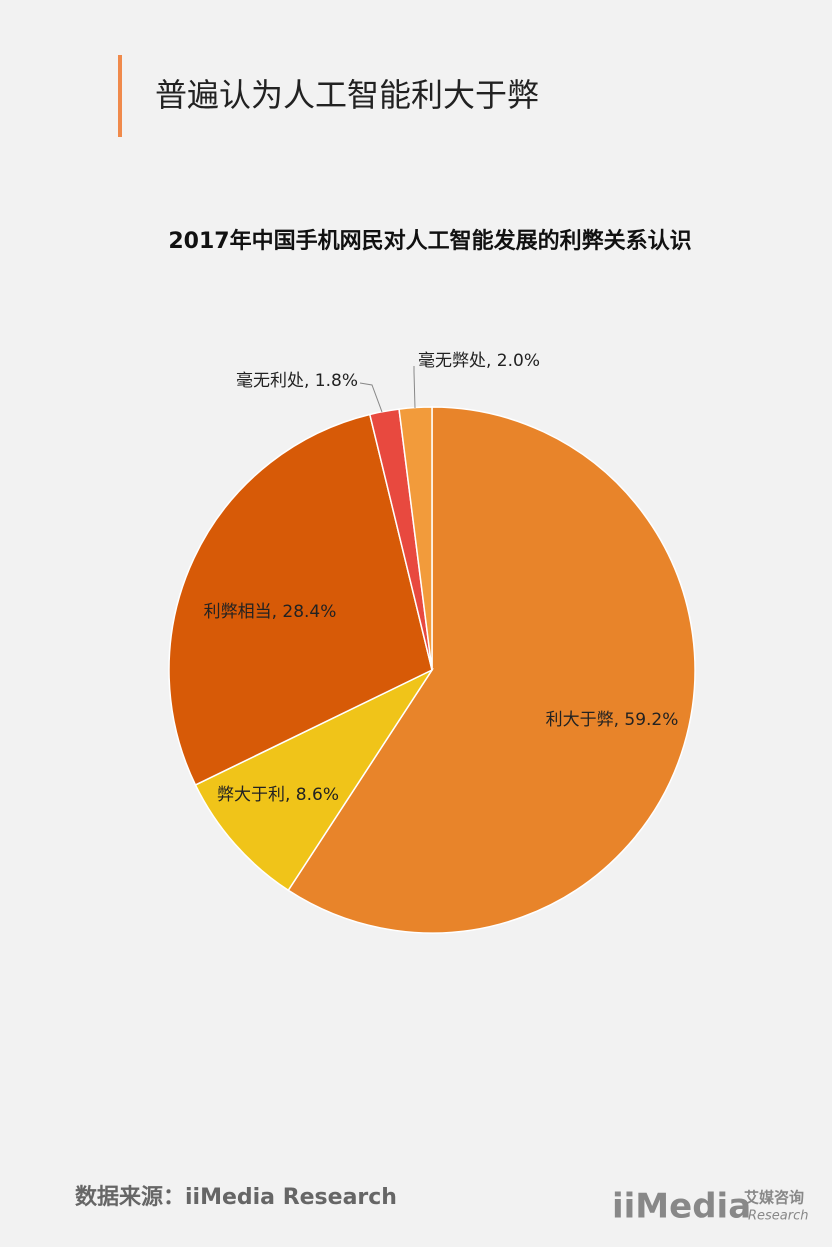 This screenshot has width=832, height=1247. I want to click on data-label: 毫无利处, 1.8%, so click(297, 381).